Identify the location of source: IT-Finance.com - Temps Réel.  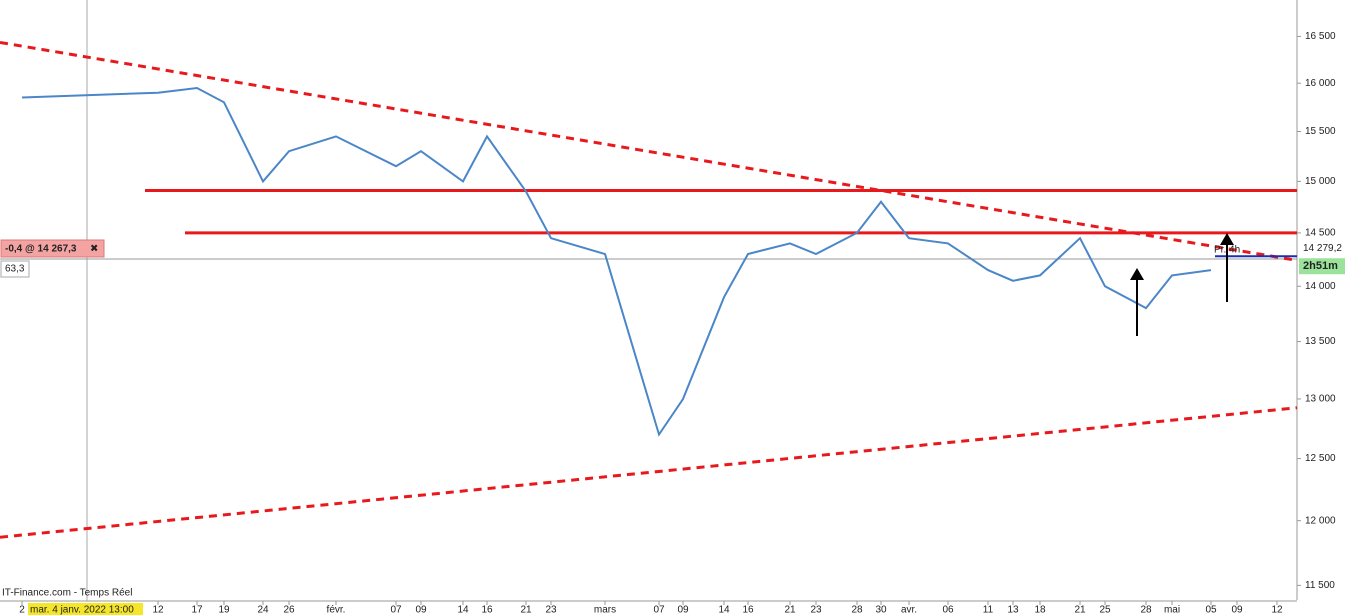
(67, 593).